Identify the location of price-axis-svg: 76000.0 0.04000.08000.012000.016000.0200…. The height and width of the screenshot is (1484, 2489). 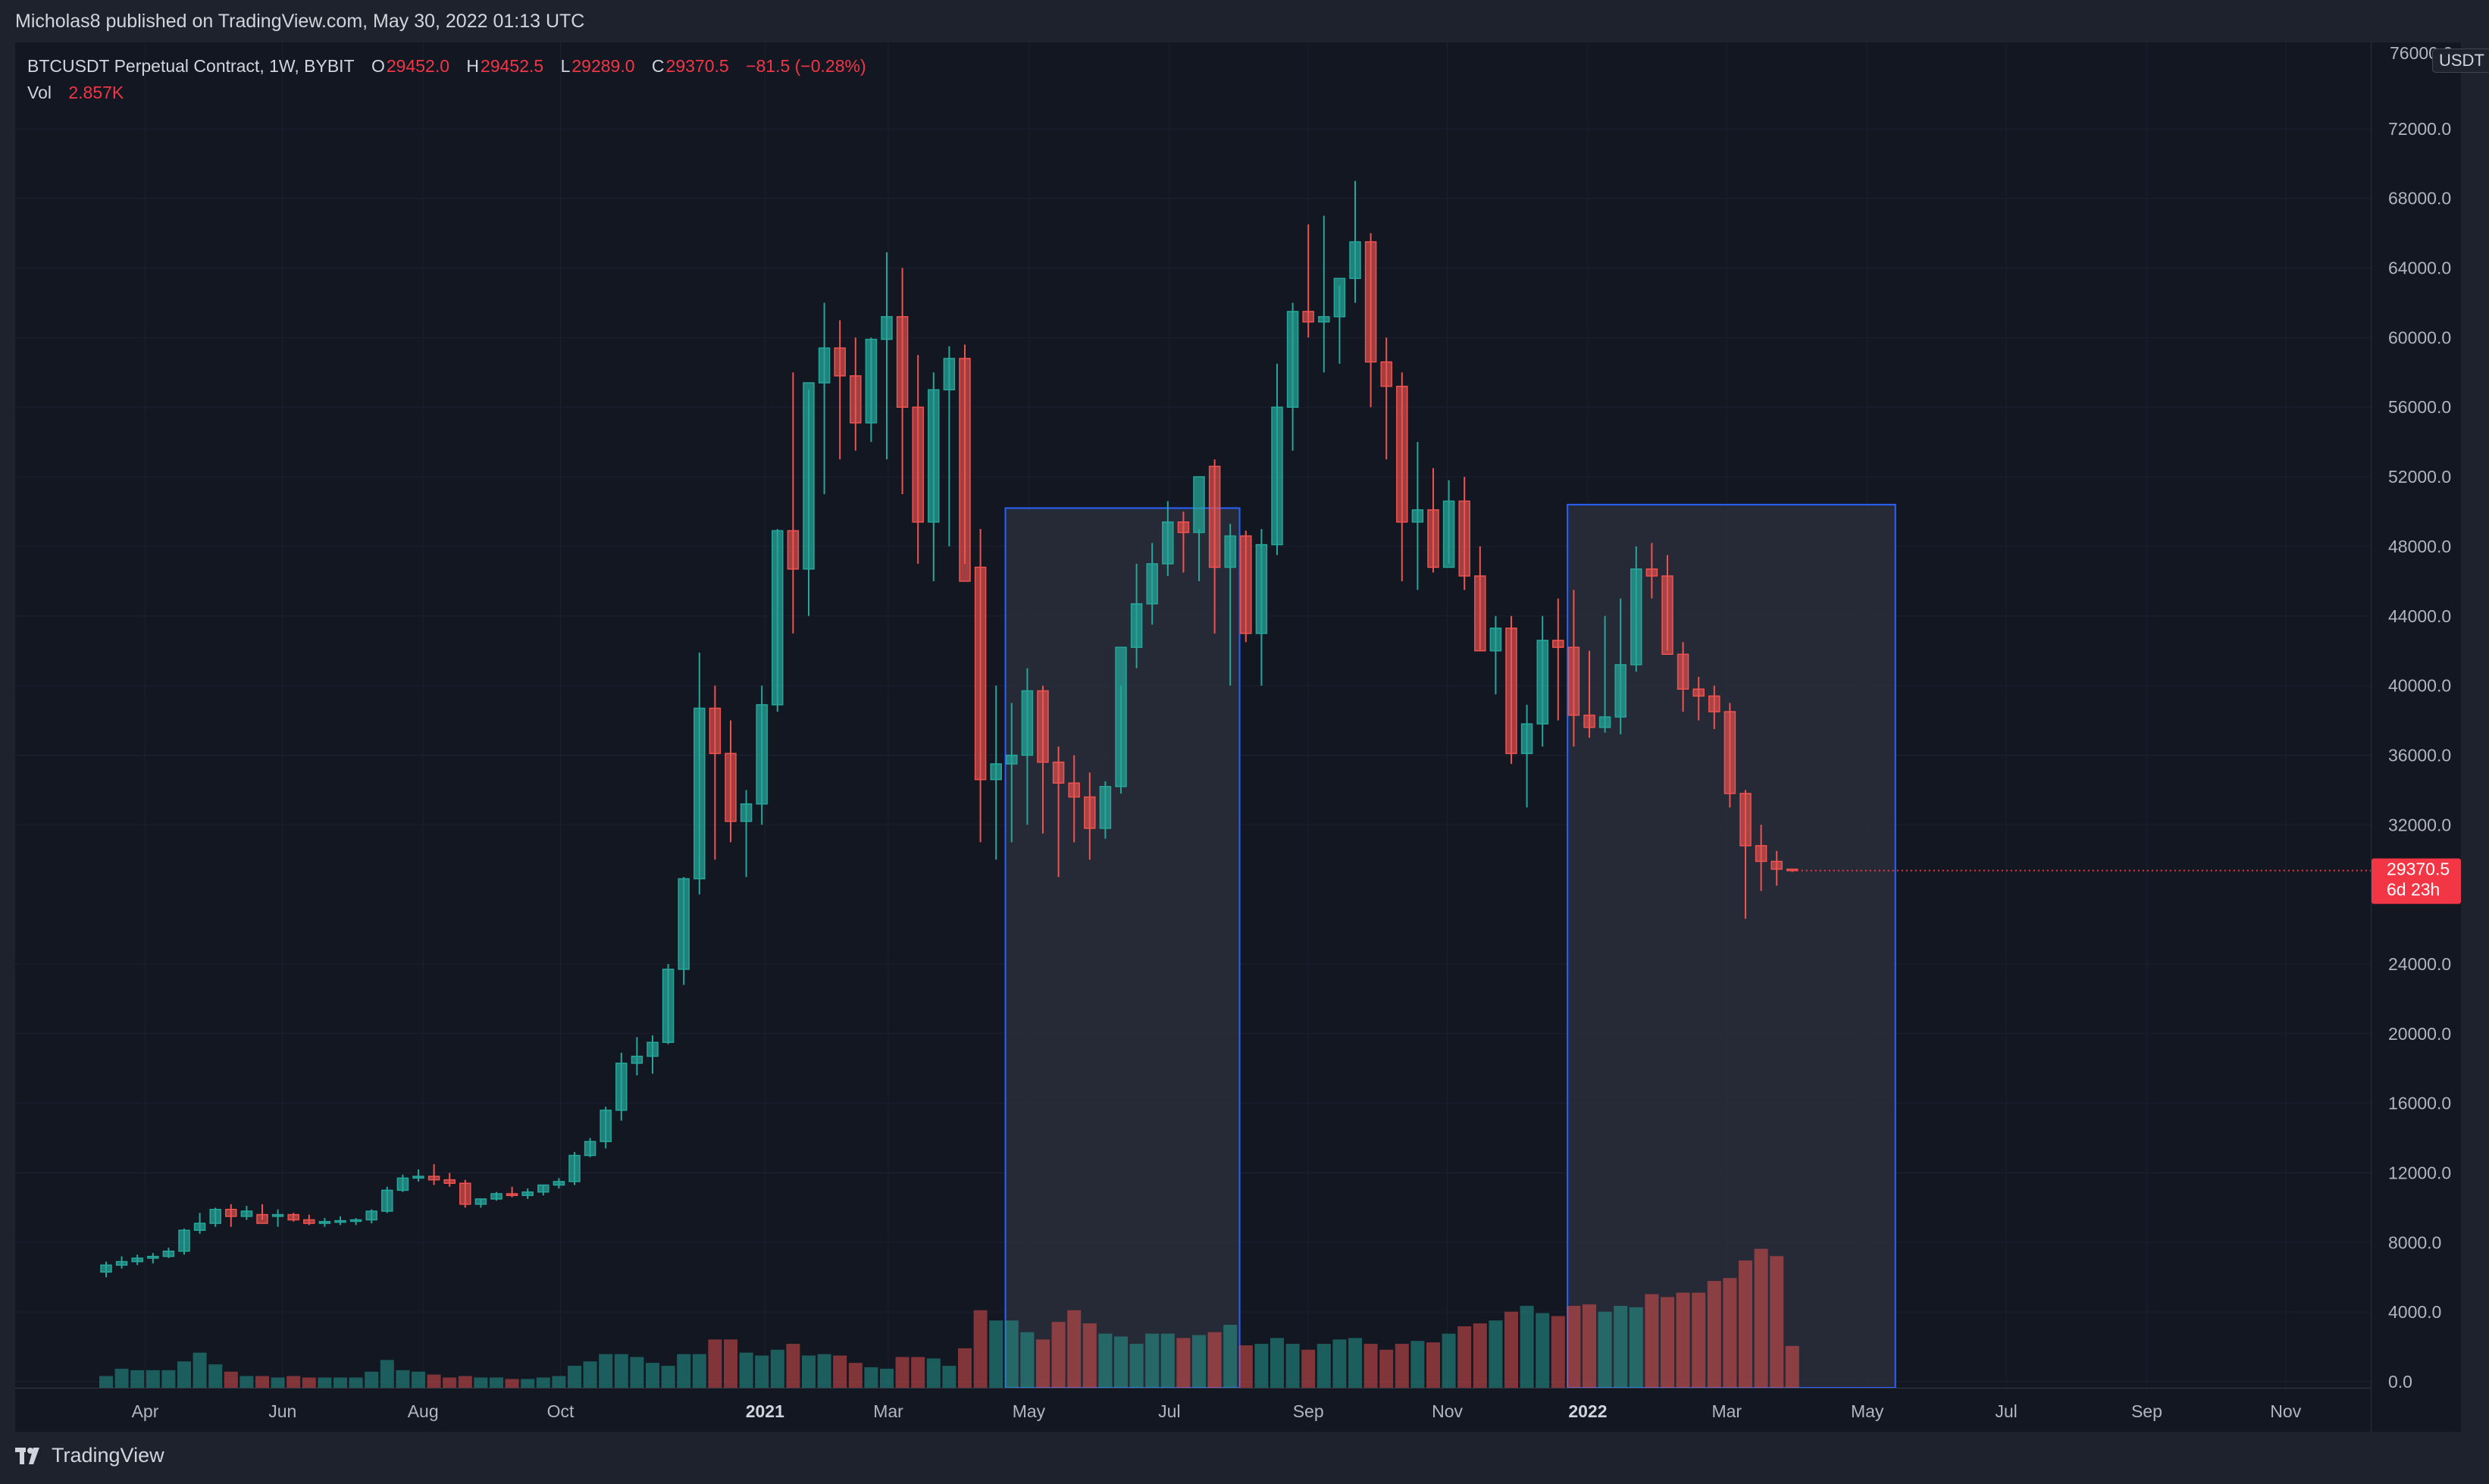
(2416, 737).